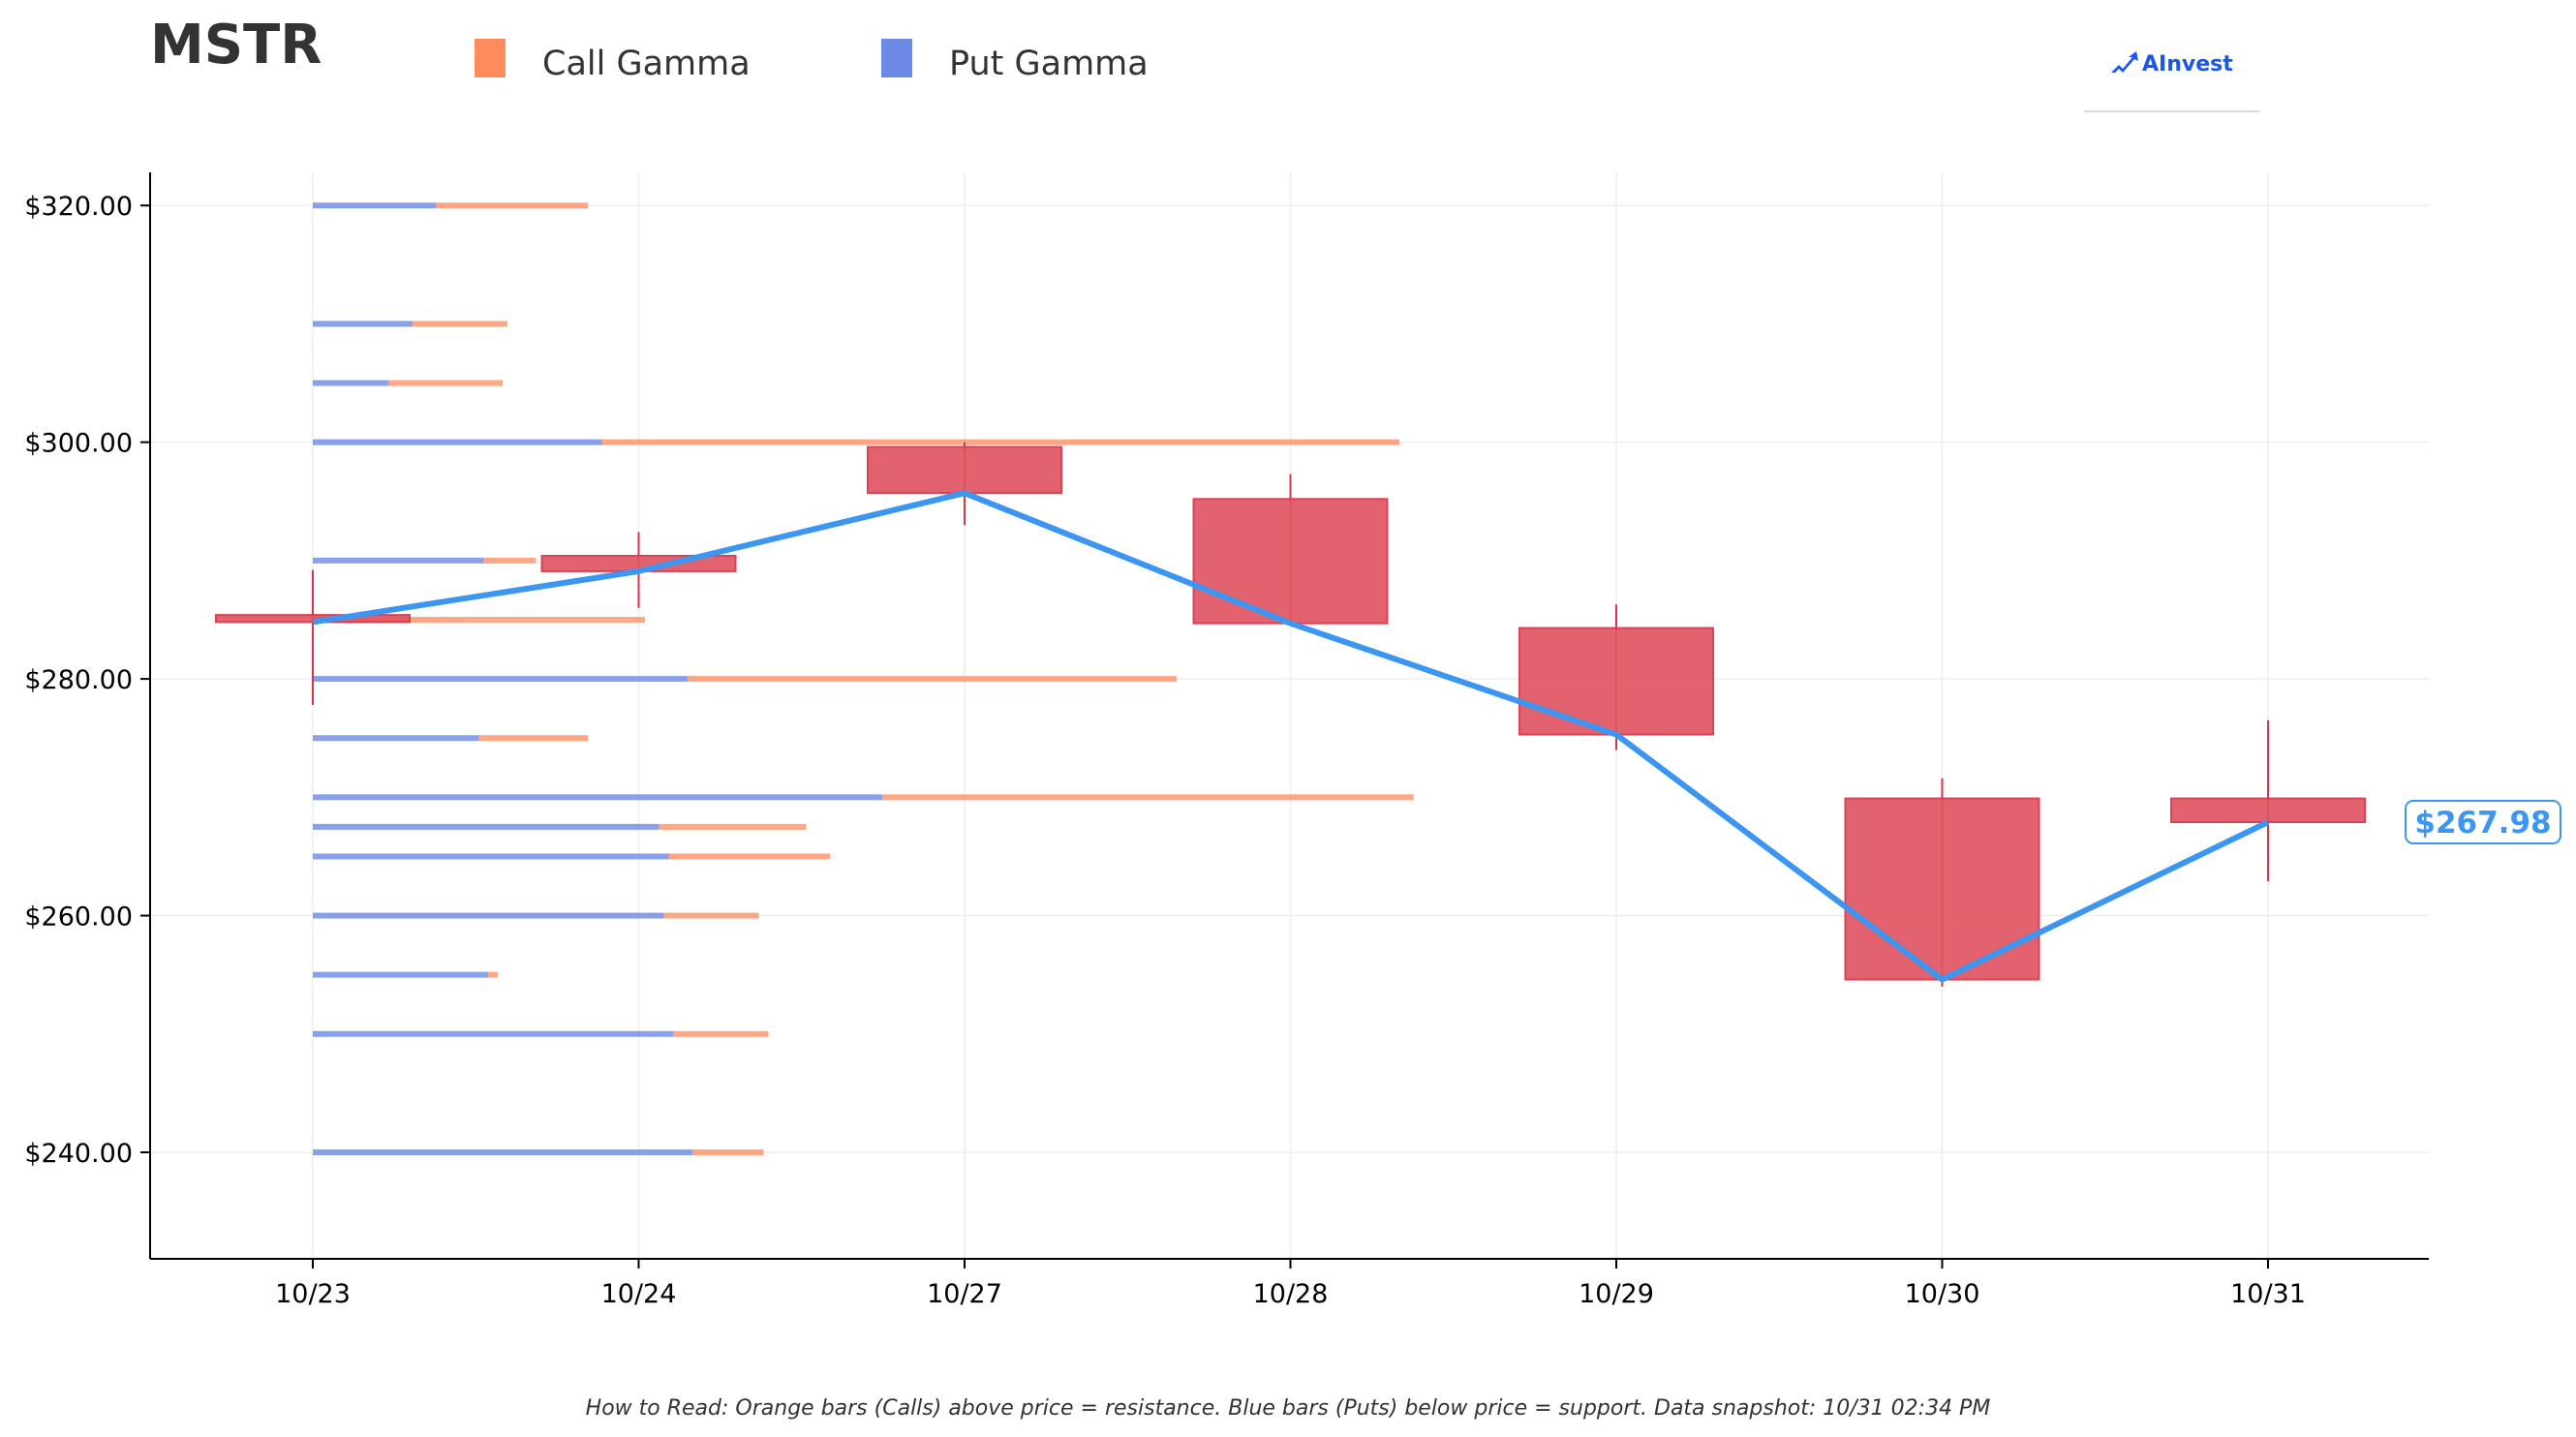  I want to click on y-tick-label: $320.00, so click(78, 207).